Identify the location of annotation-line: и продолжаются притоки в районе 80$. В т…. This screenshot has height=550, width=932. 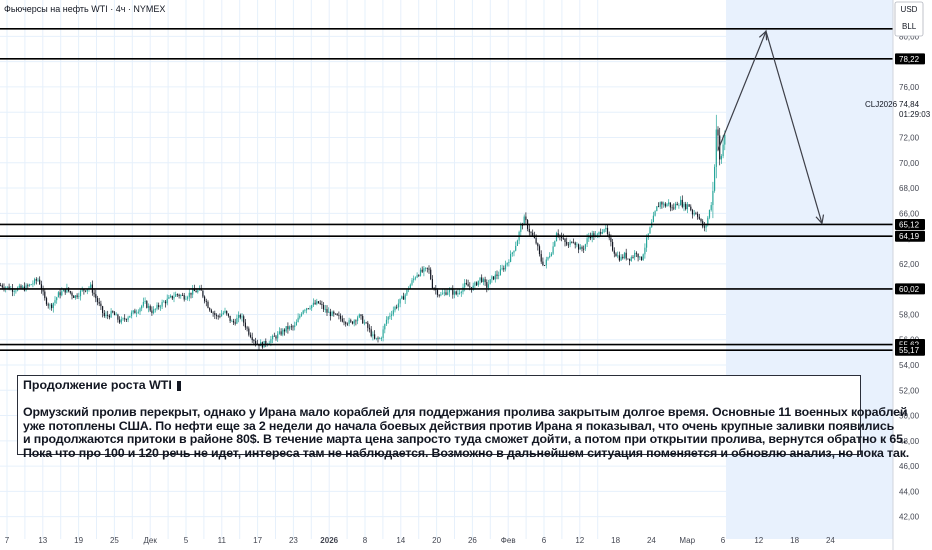
(465, 439).